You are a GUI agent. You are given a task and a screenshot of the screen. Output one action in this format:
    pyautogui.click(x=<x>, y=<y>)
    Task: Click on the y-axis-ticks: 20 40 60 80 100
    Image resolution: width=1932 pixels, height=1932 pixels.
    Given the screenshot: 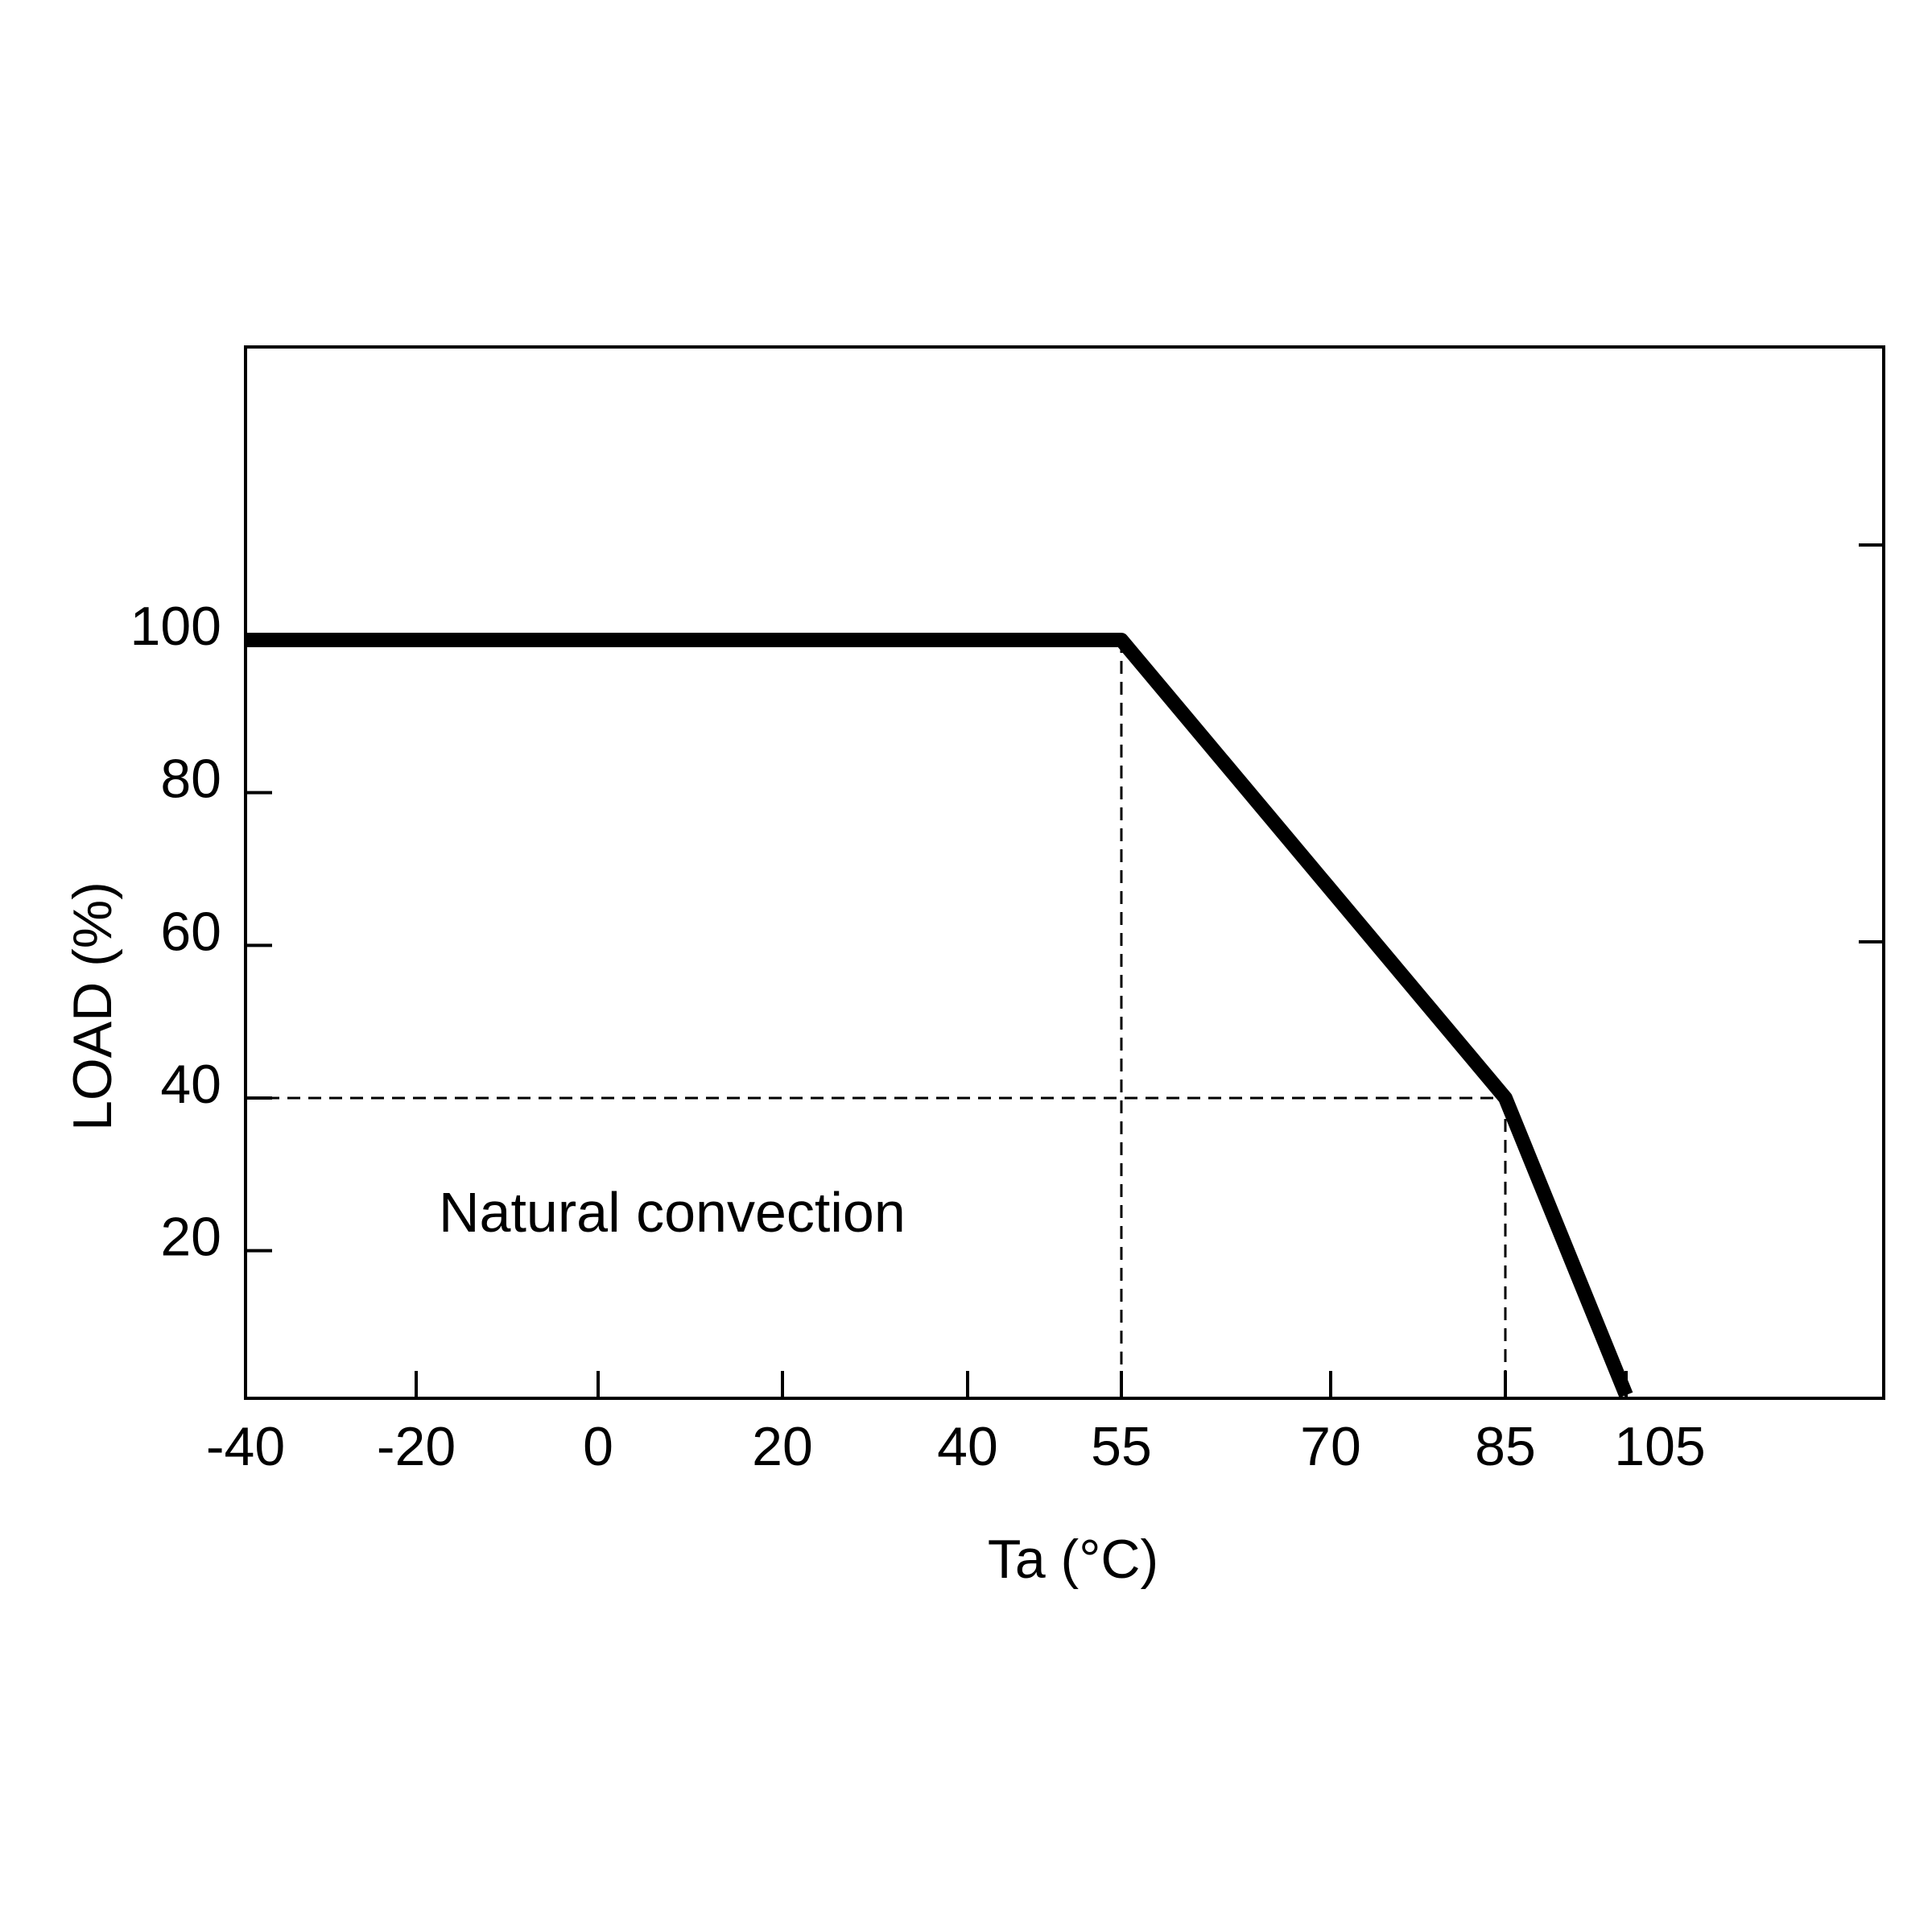 What is the action you would take?
    pyautogui.click(x=201, y=932)
    